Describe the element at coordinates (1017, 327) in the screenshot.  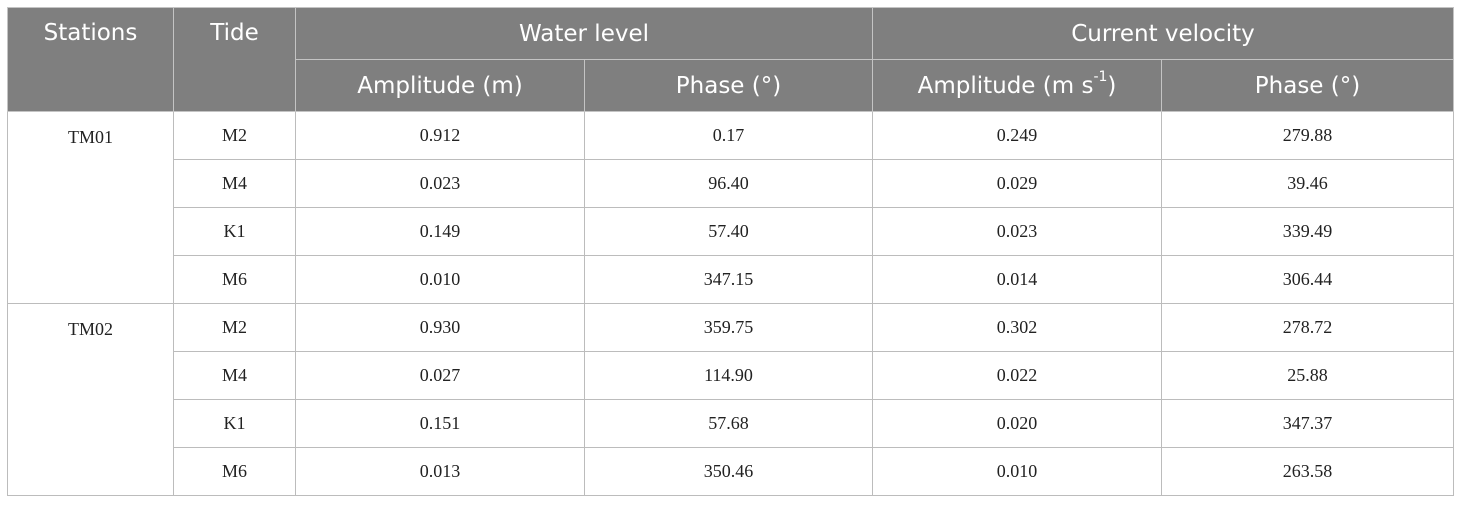
I see `current-amplitude-cell: 0.302` at that location.